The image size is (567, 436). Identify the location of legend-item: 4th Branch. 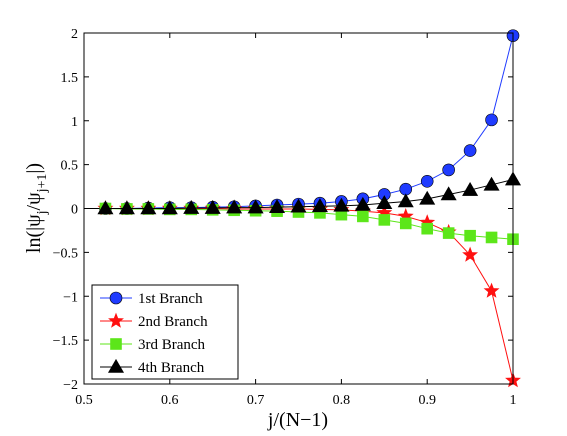
(152, 367).